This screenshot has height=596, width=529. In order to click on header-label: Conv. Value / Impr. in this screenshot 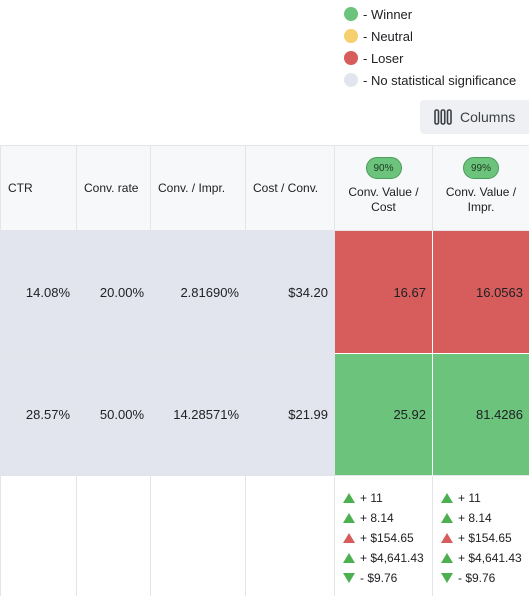, I will do `click(481, 199)`.